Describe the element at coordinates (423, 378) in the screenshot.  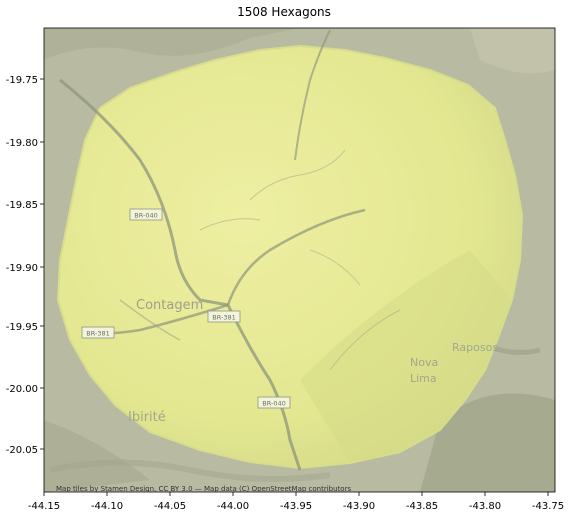
I see `place-label-lima: Lima` at that location.